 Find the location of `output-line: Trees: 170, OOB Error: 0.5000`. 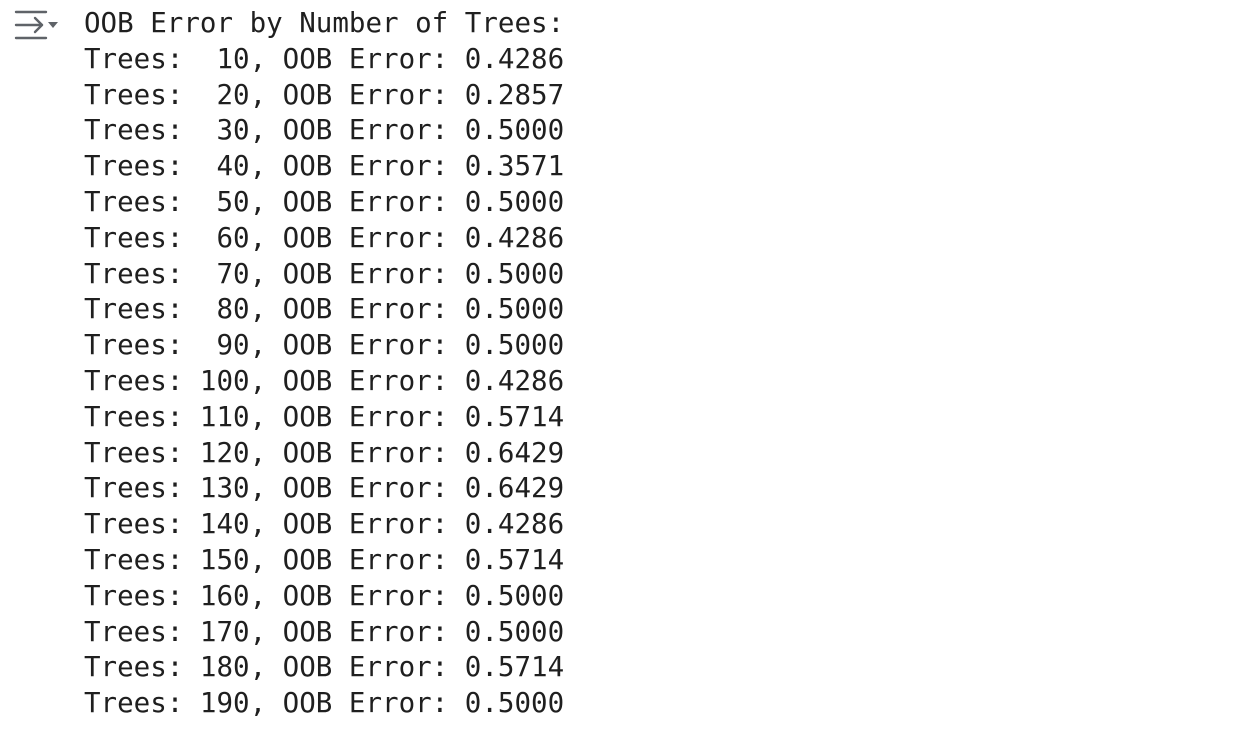

output-line: Trees: 170, OOB Error: 0.5000 is located at coordinates (324, 631).